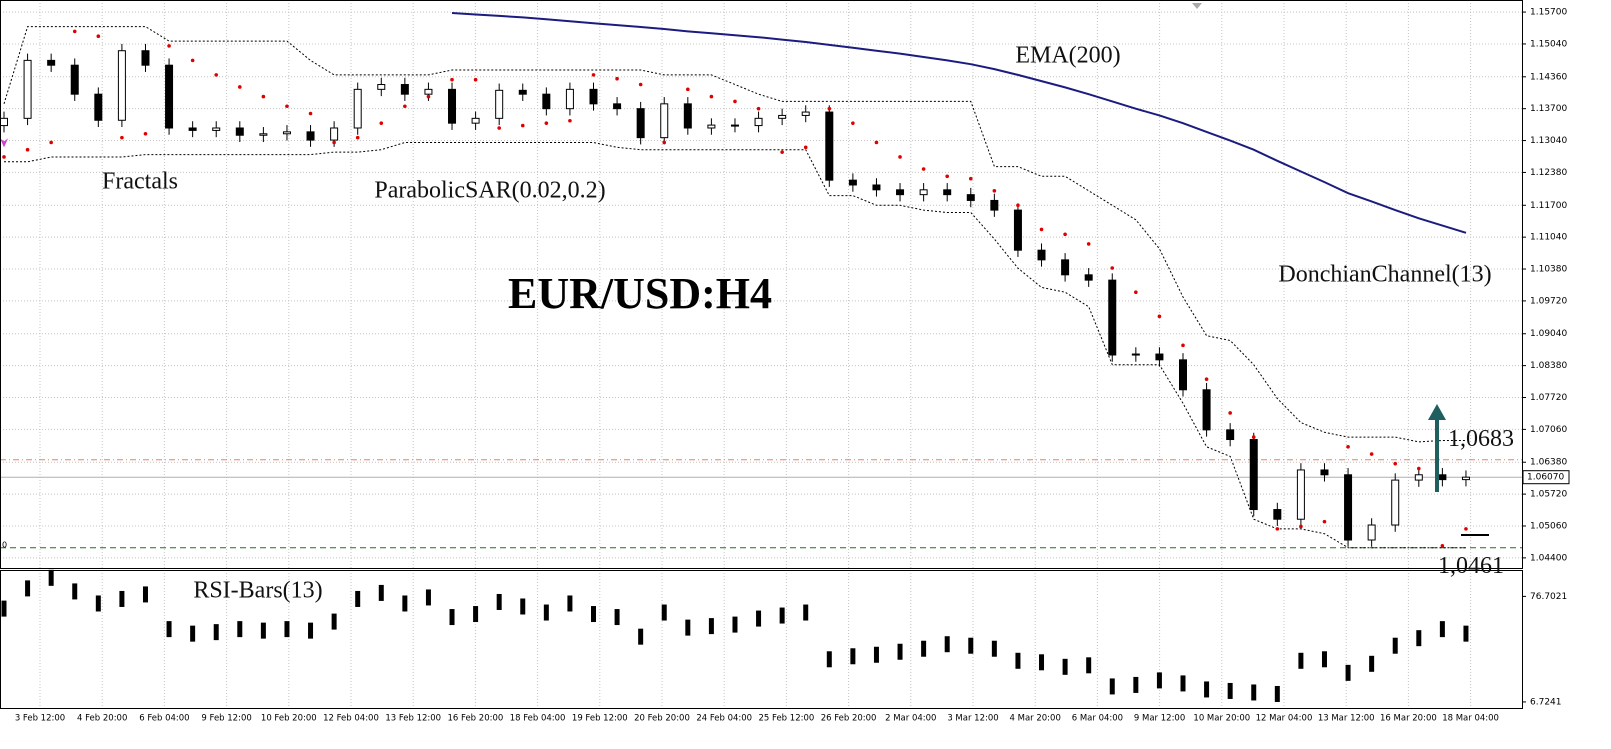 This screenshot has width=1611, height=749. Describe the element at coordinates (289, 719) in the screenshot. I see `x-tick-label: 10 Feb 20:00` at that location.